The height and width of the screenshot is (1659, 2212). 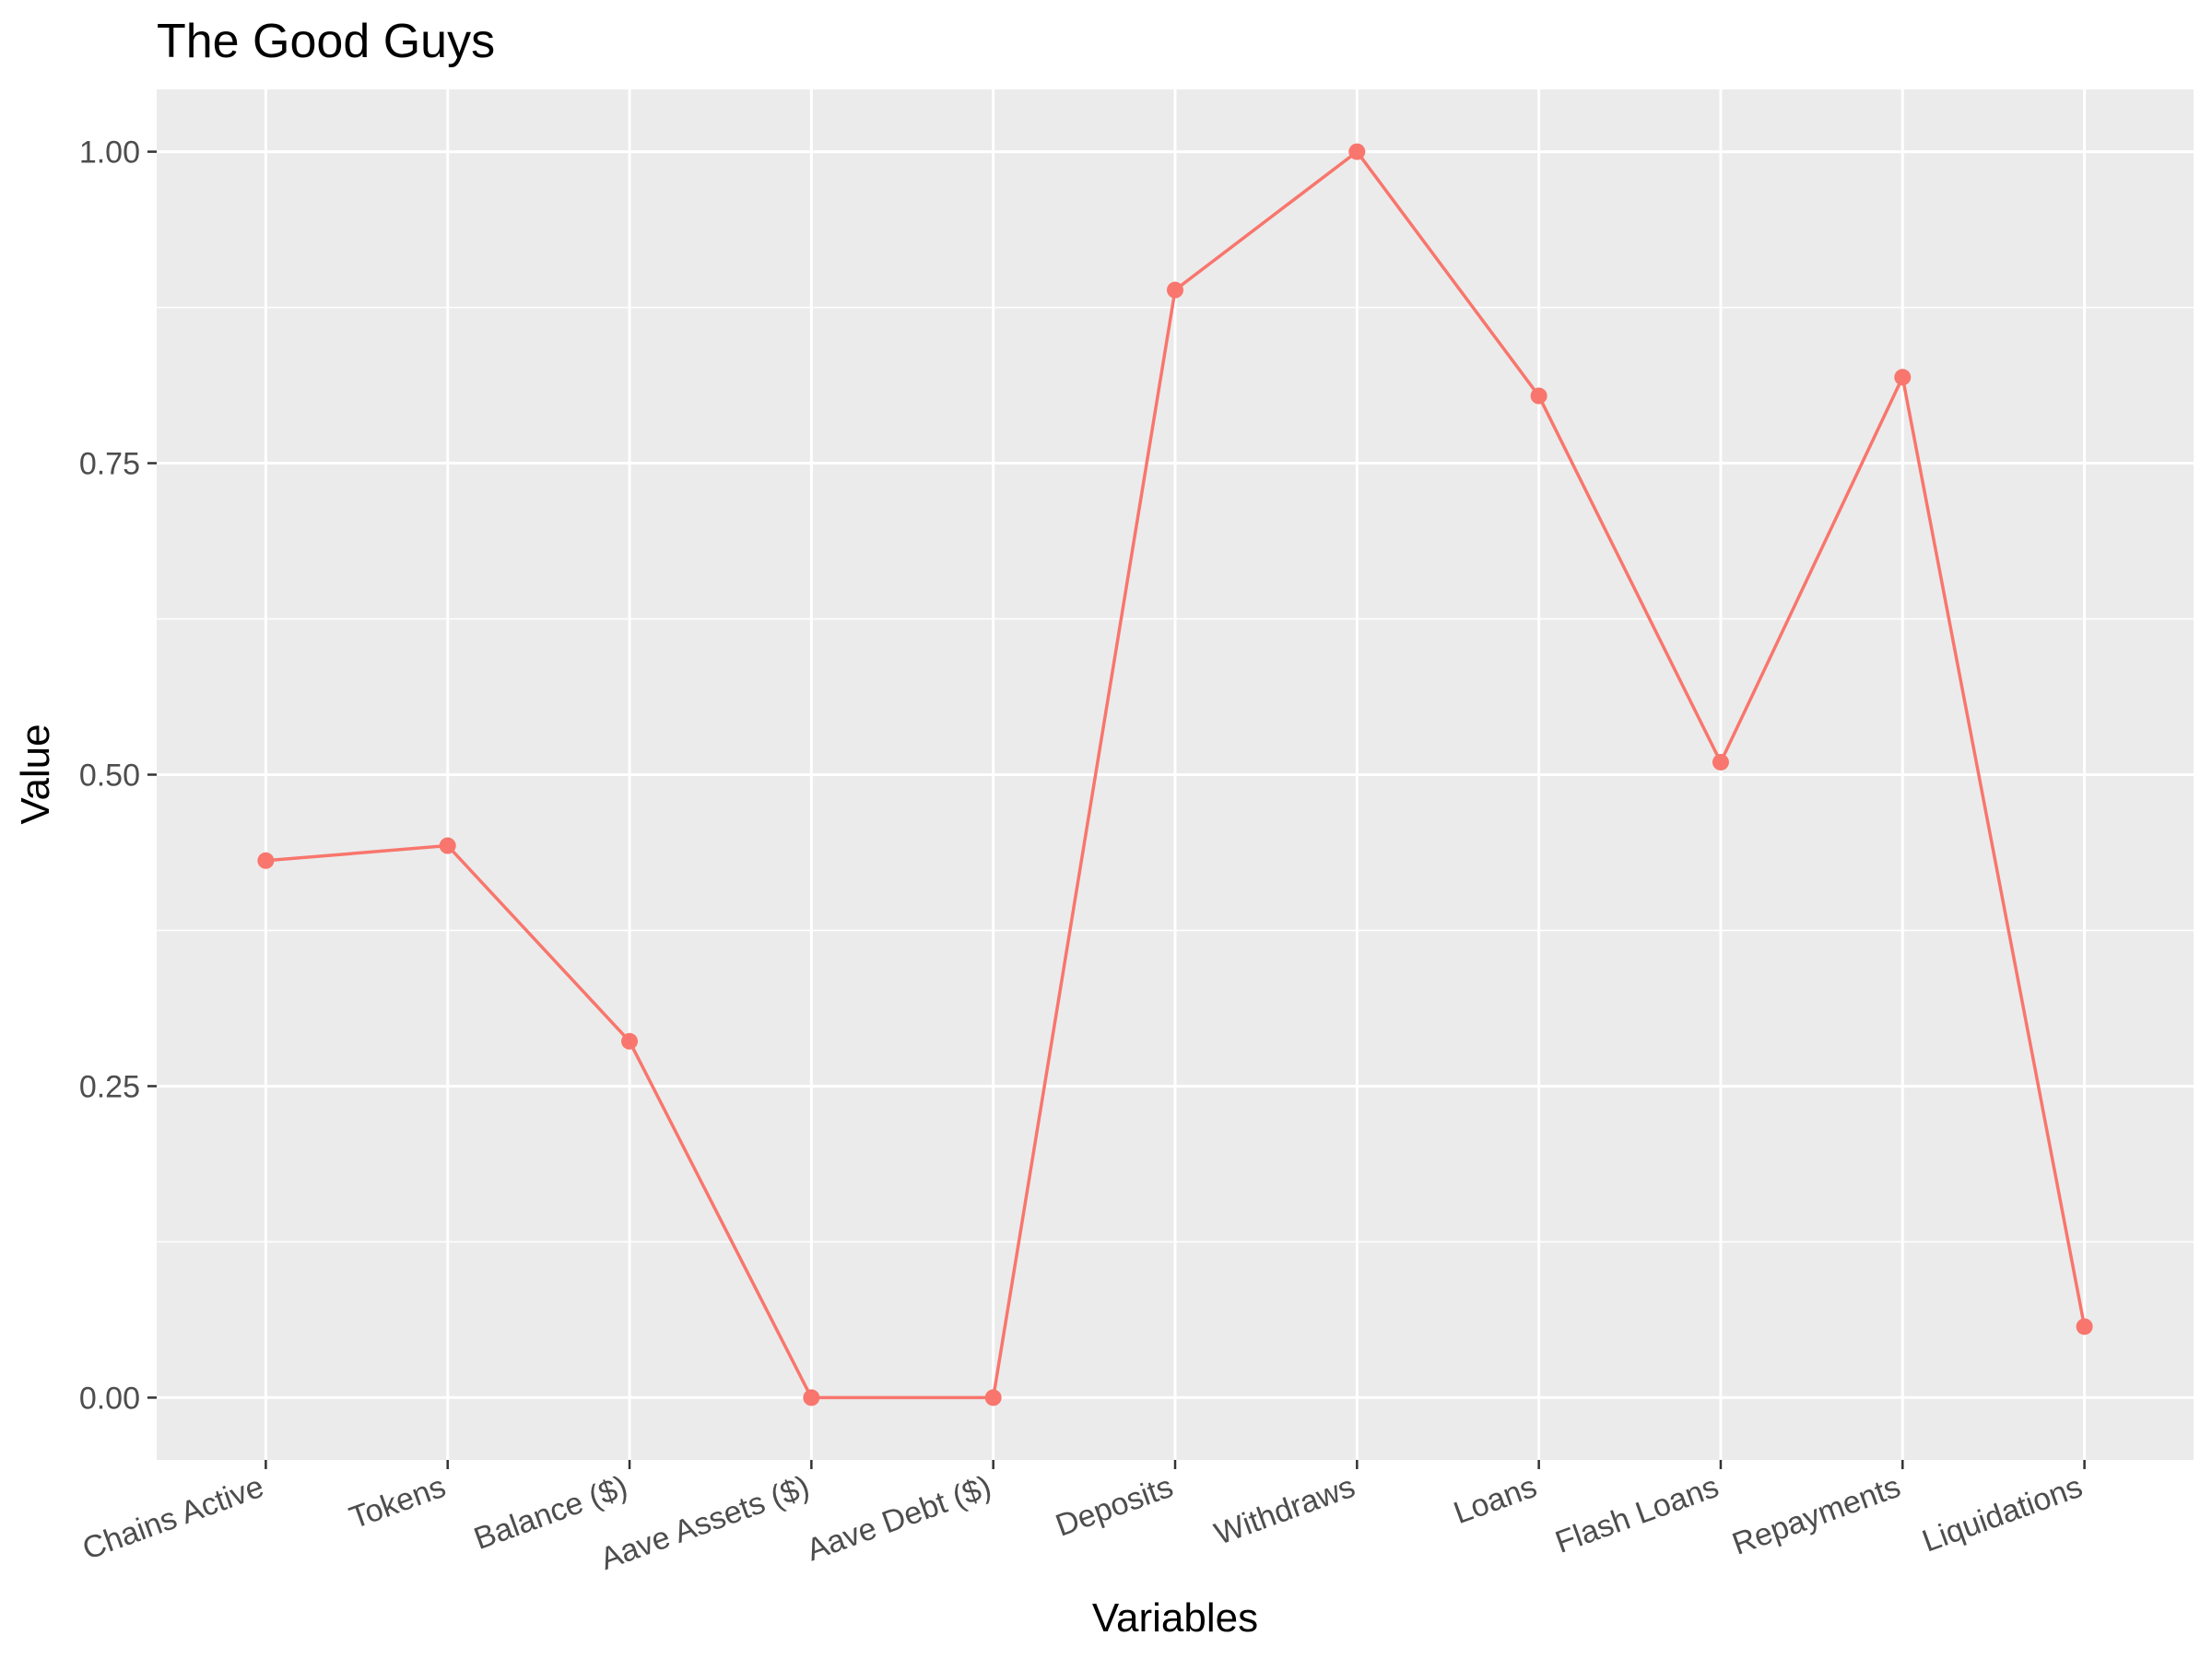 I want to click on x-tick-label: Tokens, so click(x=397, y=1502).